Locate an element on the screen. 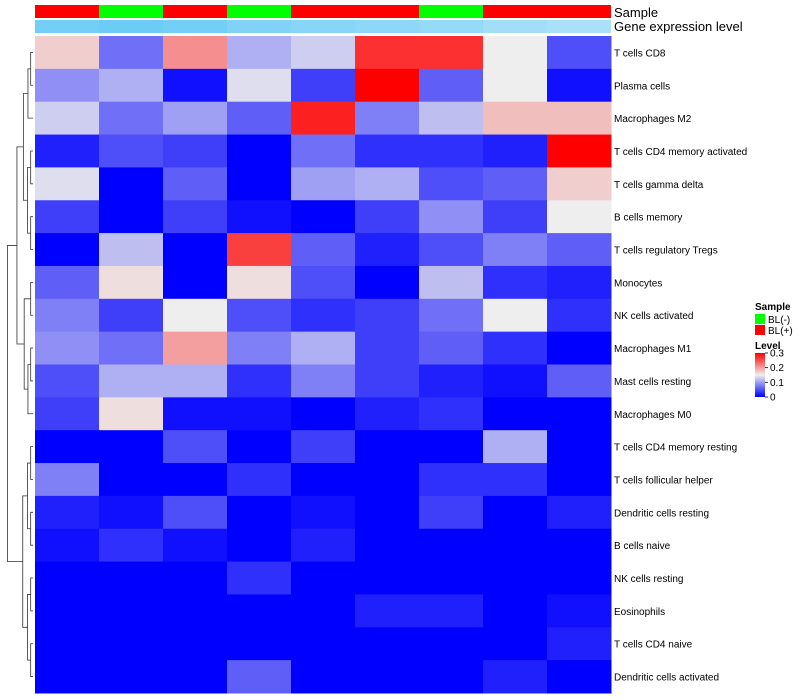  legend-swatch-bl-plus is located at coordinates (760, 330).